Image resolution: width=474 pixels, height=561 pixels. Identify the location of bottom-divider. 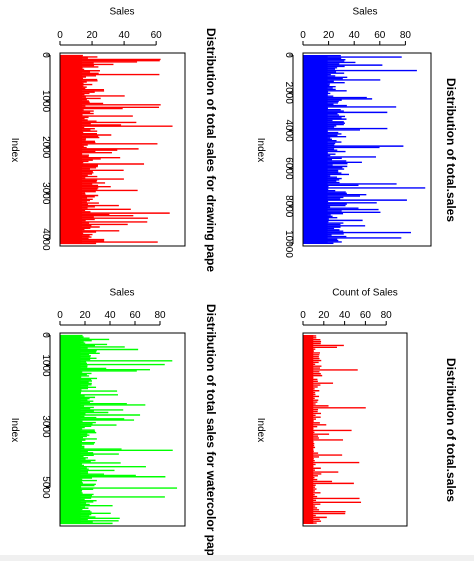
(237, 558).